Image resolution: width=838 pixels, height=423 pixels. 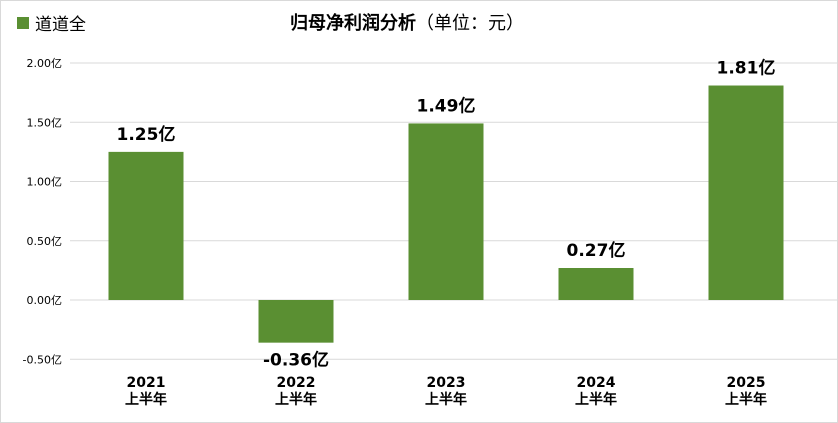 I want to click on data-label: 1.81亿, so click(x=746, y=68).